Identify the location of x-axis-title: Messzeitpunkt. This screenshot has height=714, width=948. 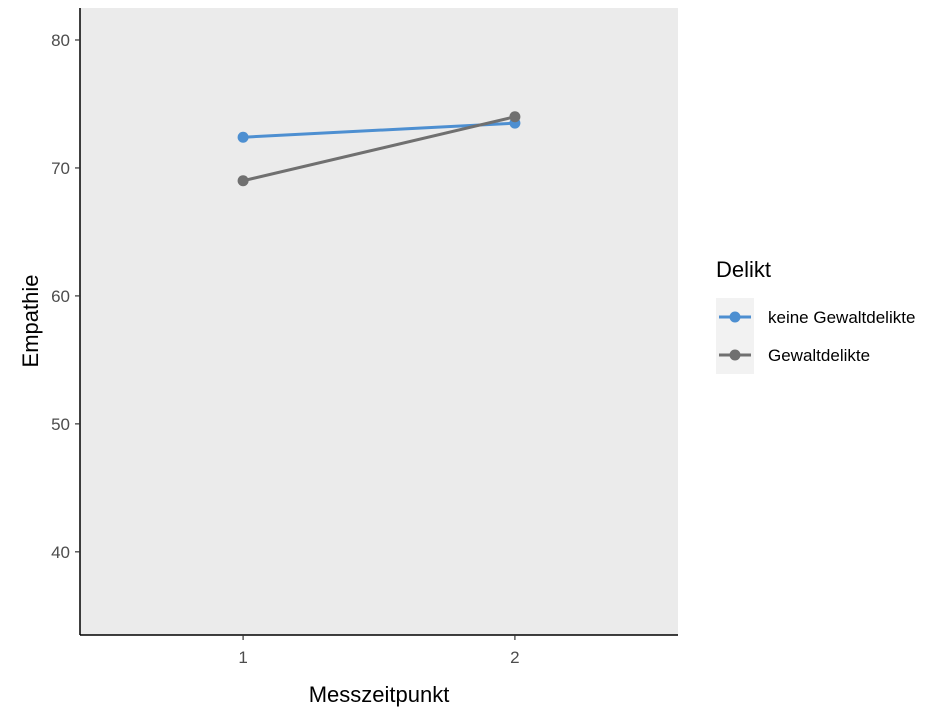
(379, 694).